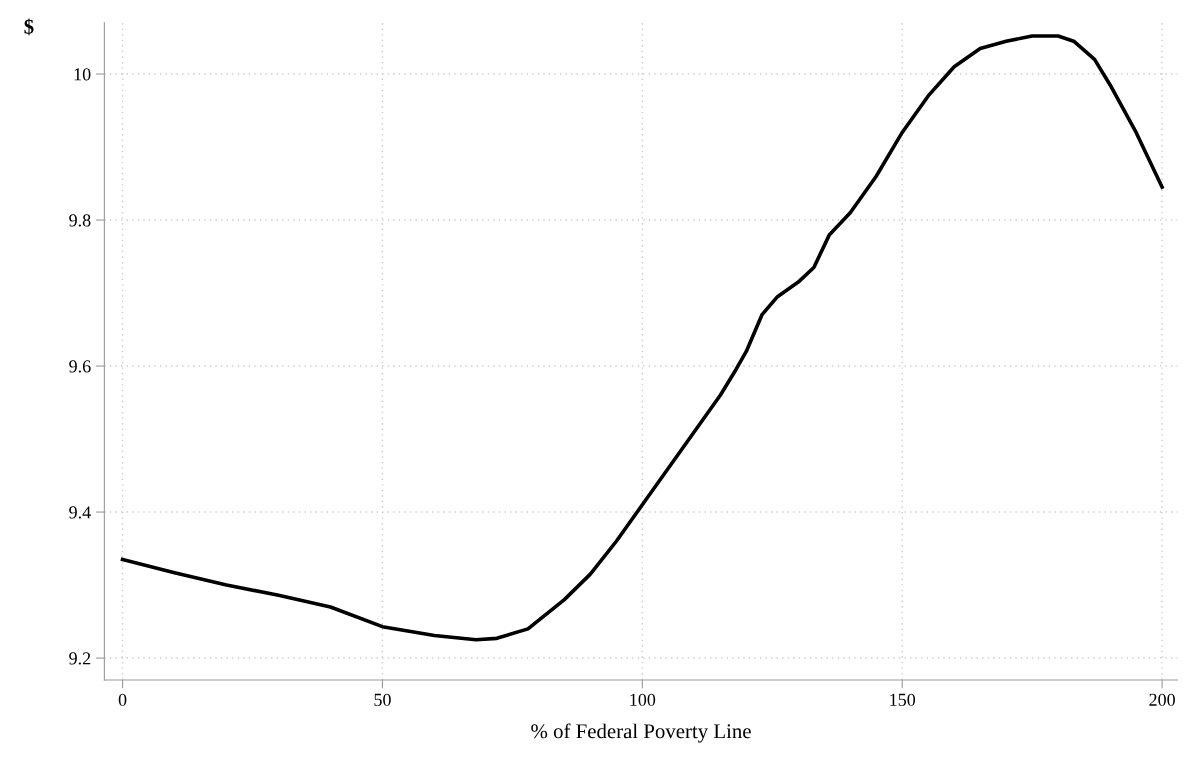  I want to click on x-tick-label: 0, so click(122, 699).